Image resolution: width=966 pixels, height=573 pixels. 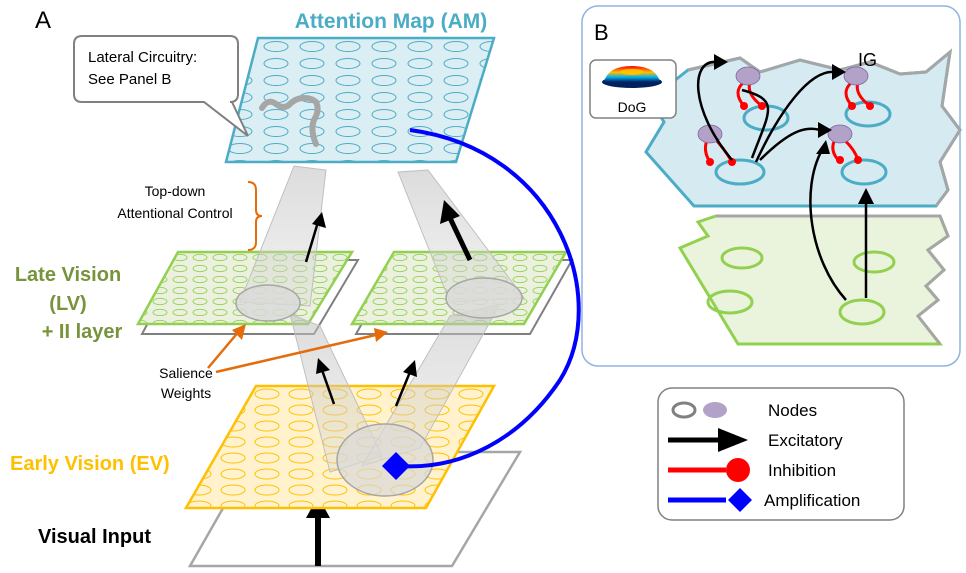 What do you see at coordinates (715, 410) in the screenshot?
I see `legend-interneuron-icon` at bounding box center [715, 410].